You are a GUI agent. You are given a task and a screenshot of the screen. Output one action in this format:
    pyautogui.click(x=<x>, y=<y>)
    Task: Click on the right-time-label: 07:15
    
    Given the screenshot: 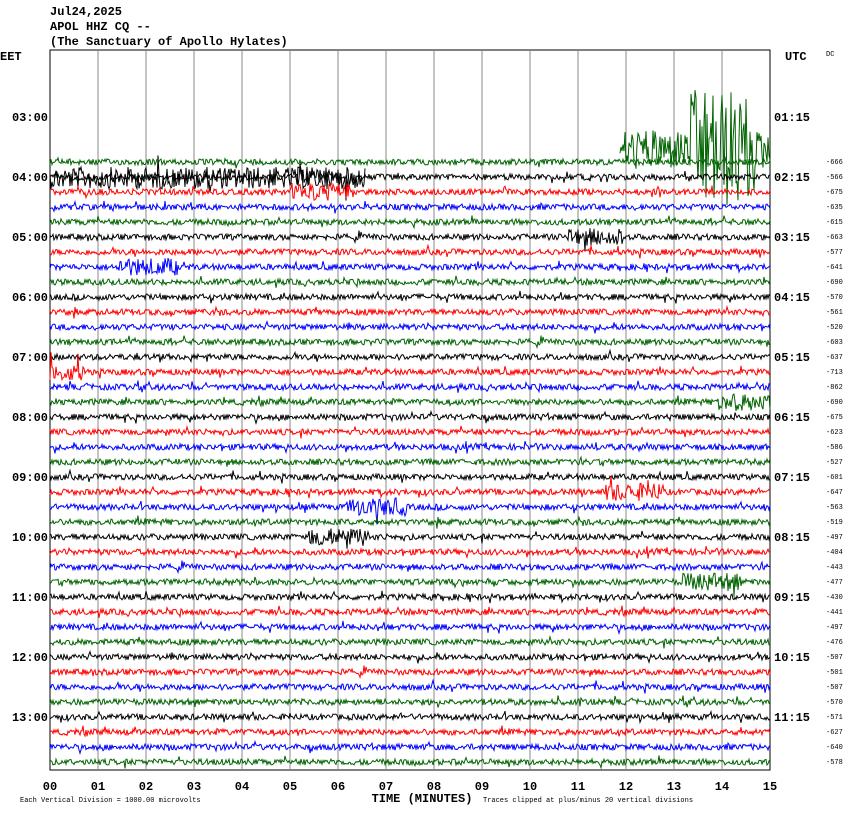 What is the action you would take?
    pyautogui.click(x=792, y=478)
    